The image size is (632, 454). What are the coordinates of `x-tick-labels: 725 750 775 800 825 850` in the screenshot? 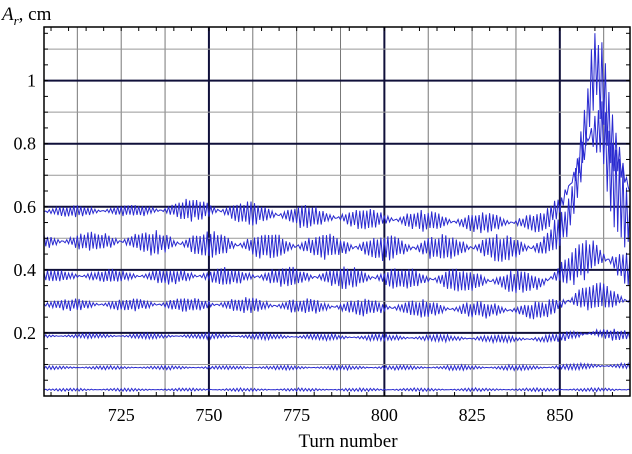 It's located at (341, 415).